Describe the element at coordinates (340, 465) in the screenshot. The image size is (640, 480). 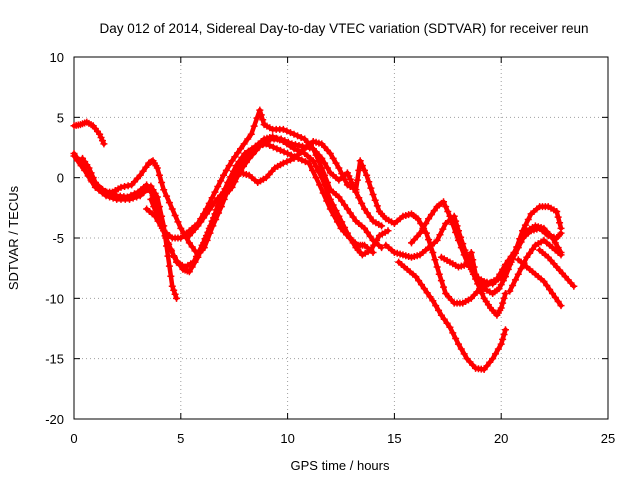
I see `x-axis-label: GPS time / hours` at that location.